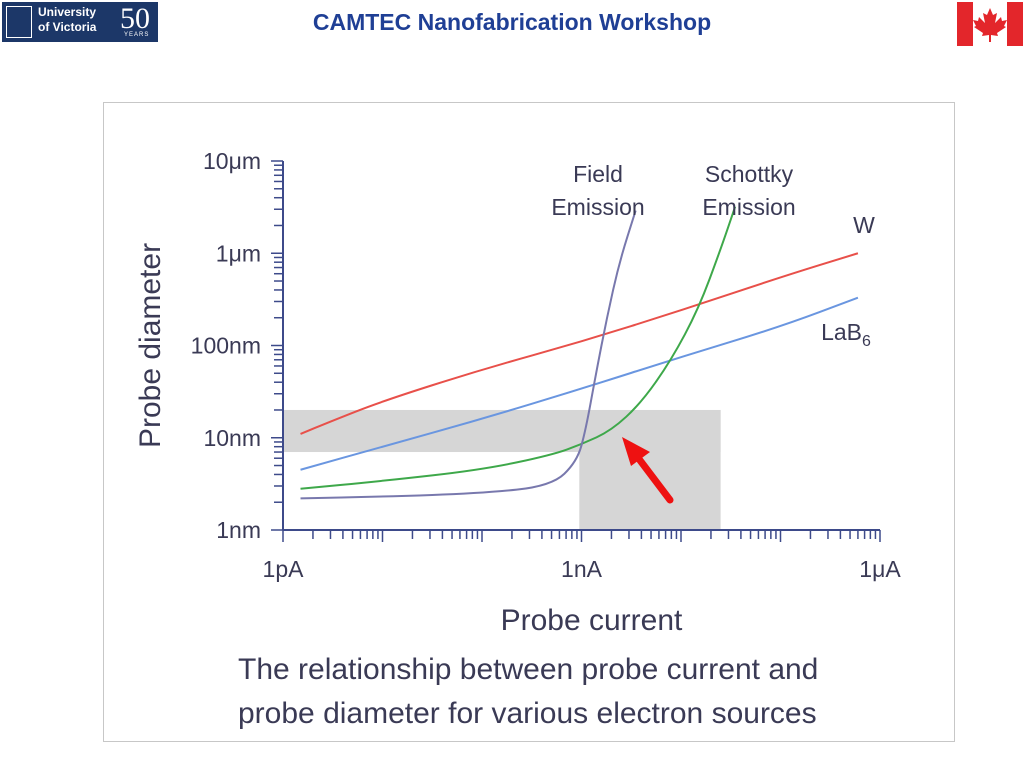  I want to click on y-tick-label: 100nm, so click(226, 346).